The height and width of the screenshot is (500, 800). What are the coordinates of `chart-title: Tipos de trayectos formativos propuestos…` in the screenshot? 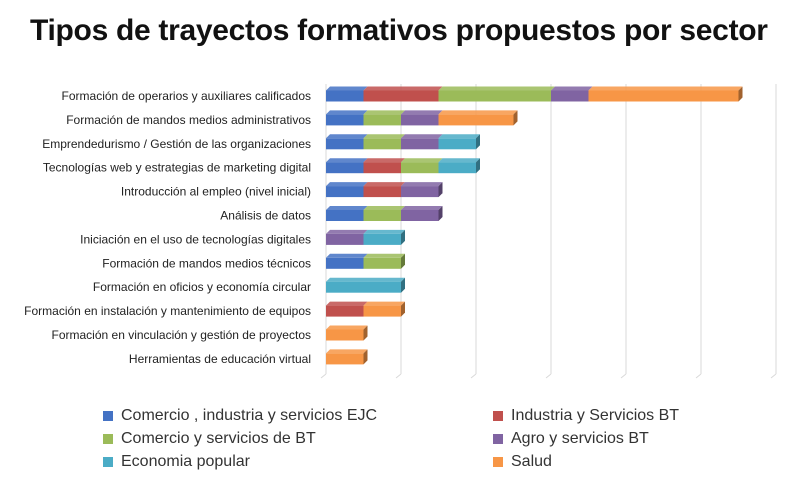 It's located at (399, 30).